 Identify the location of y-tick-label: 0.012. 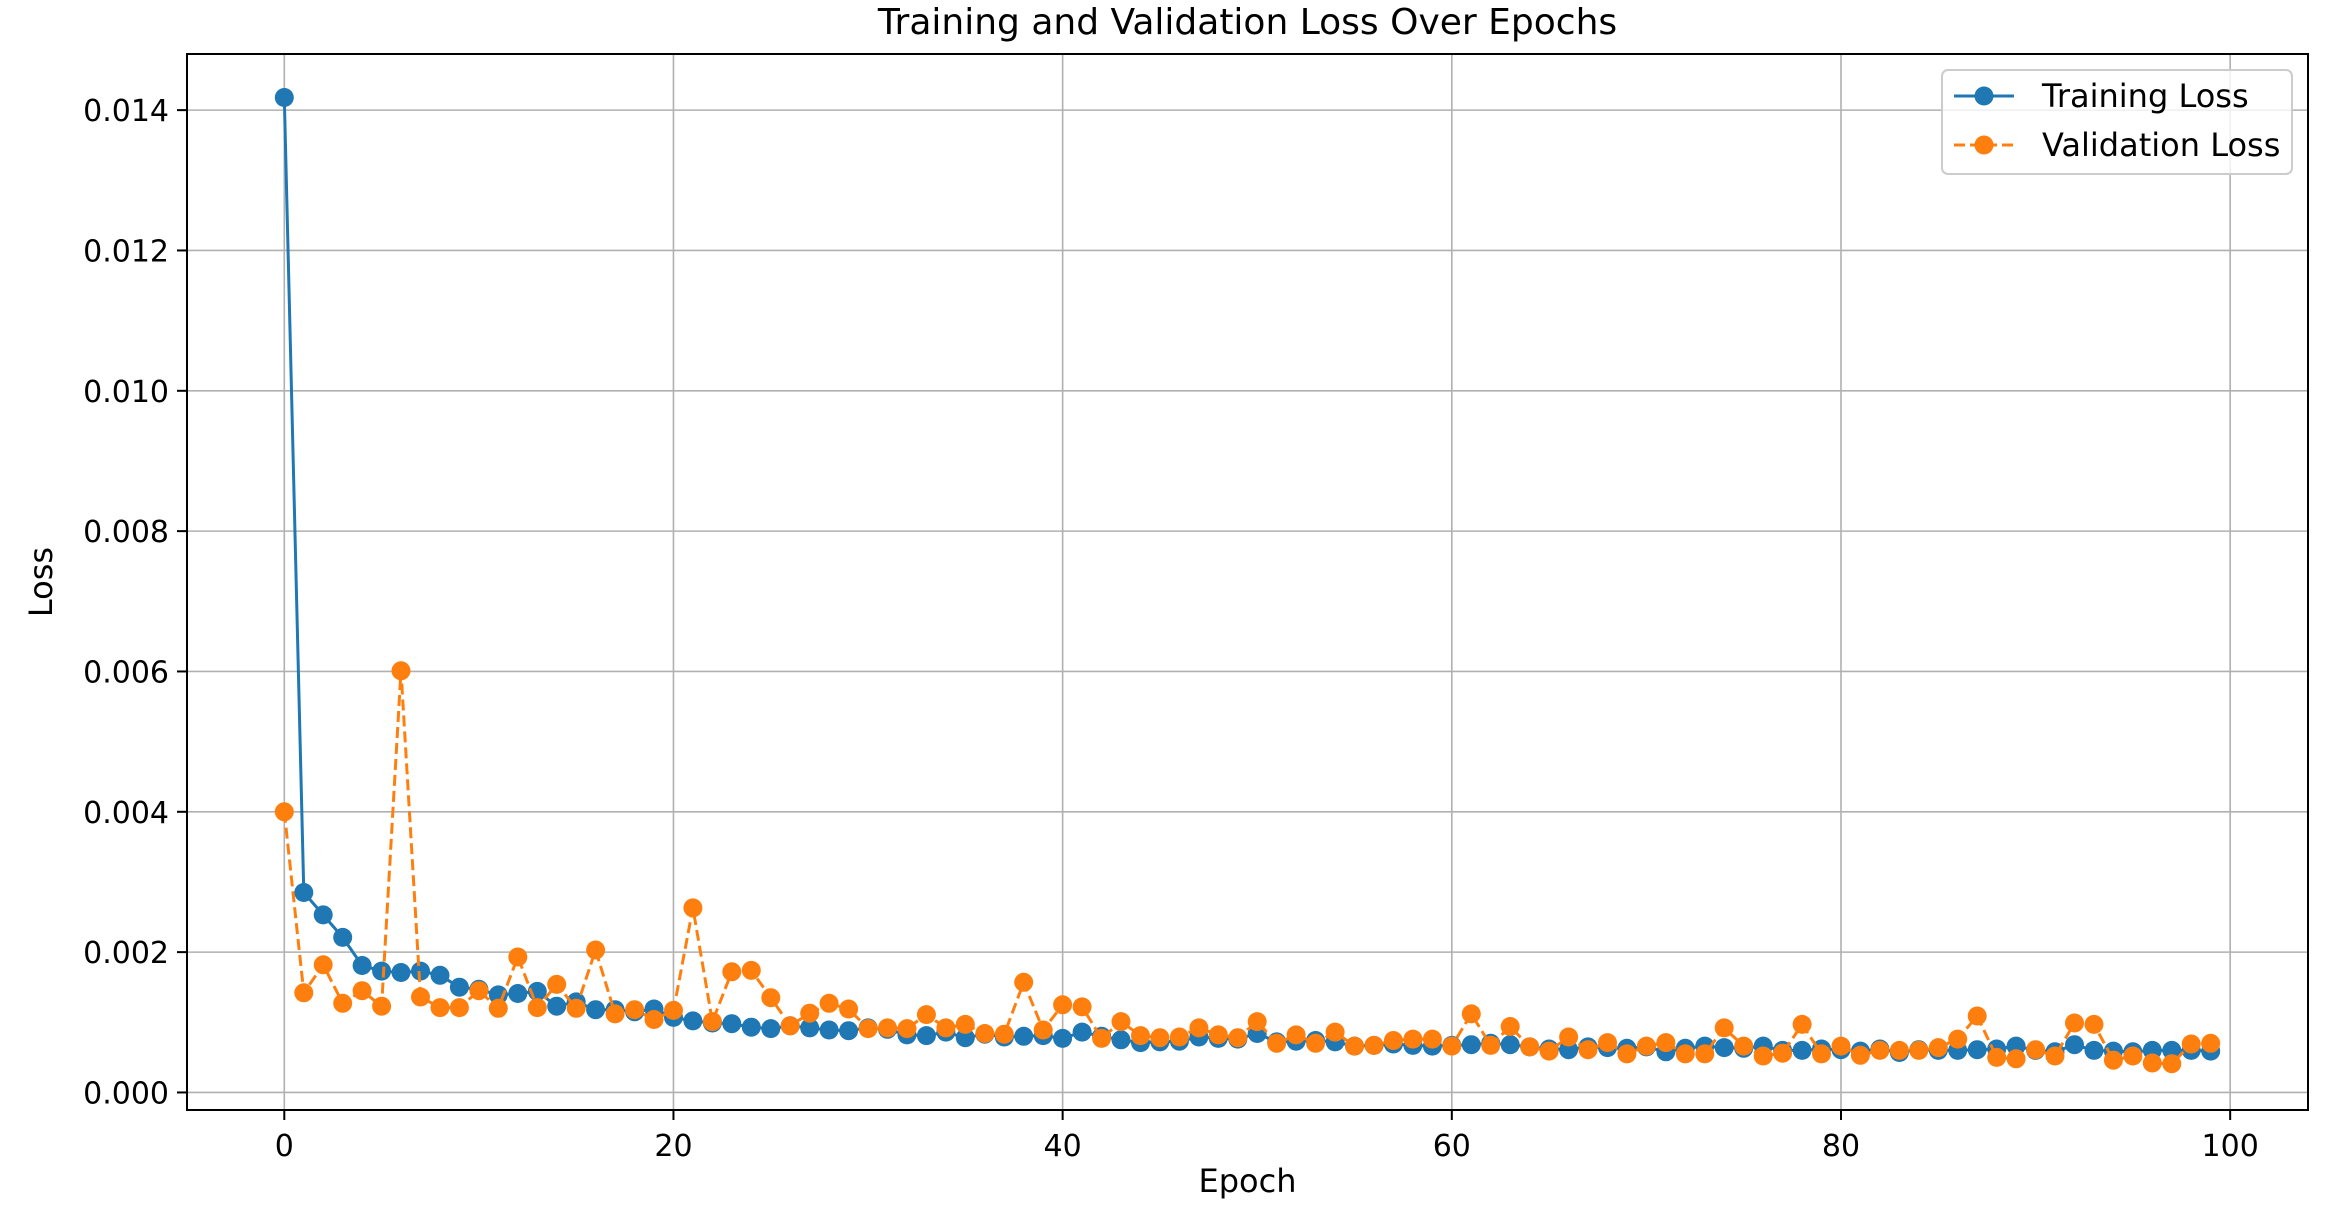
(126, 251).